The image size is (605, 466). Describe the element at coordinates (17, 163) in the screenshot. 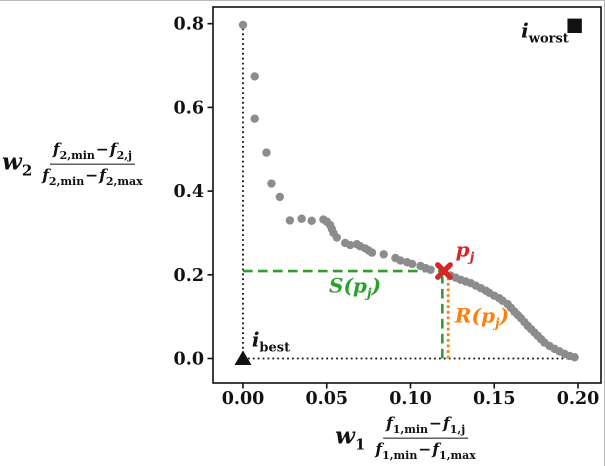

I see `weight-symbol: w2` at that location.